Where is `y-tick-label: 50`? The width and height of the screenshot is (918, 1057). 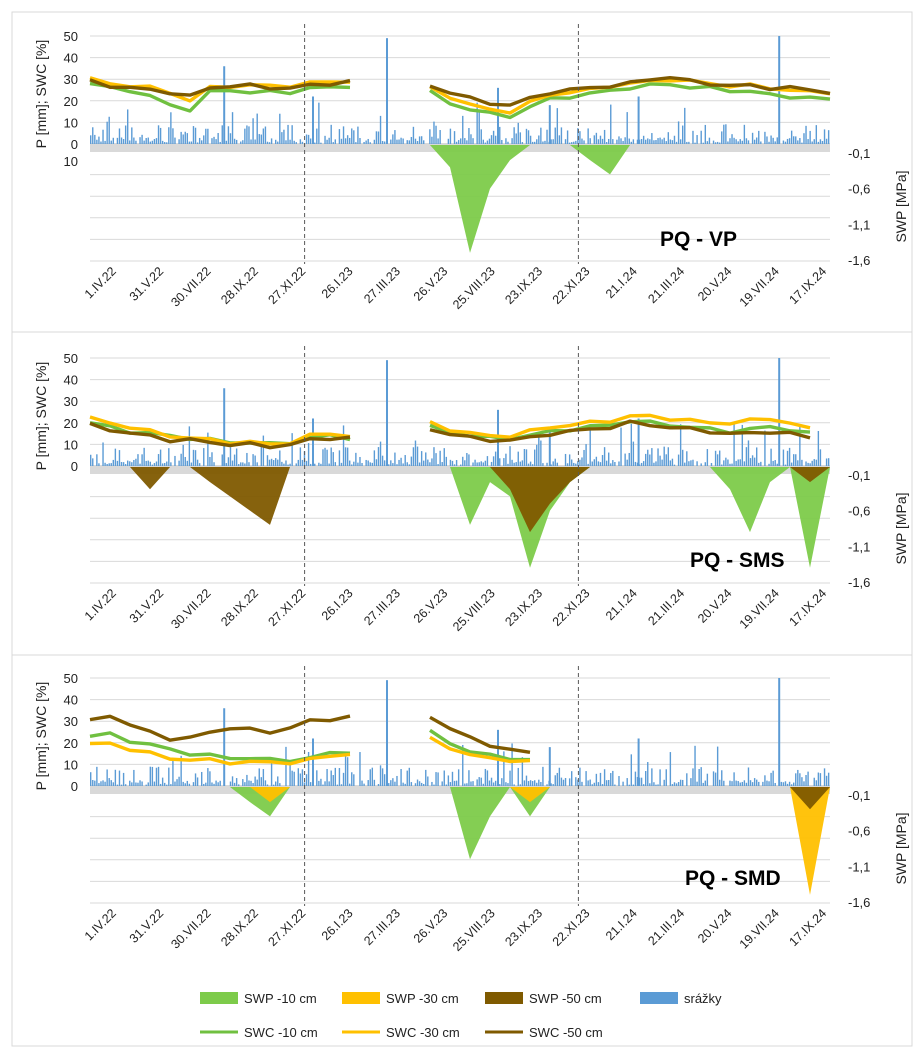
y-tick-label: 50 is located at coordinates (71, 678).